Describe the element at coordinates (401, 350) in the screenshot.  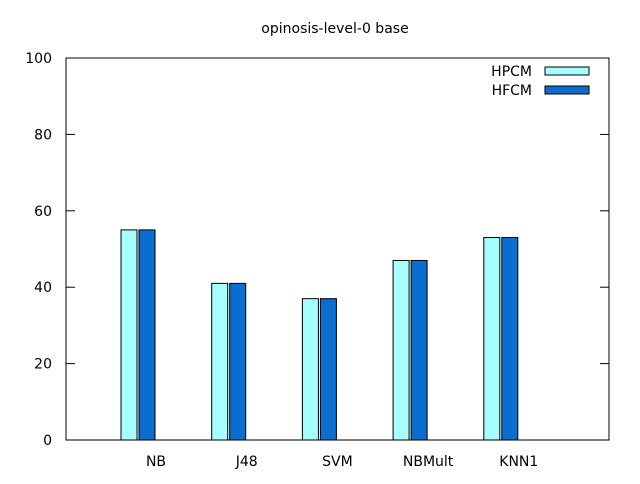
I see `bar-hpcm-nbmult` at that location.